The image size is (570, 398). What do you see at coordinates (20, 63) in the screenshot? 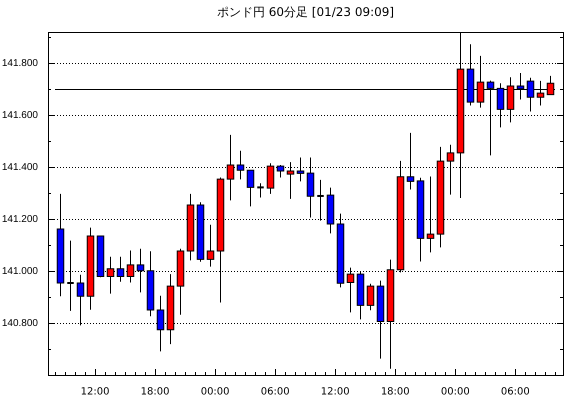
I see `y-tick-label: 141.800` at bounding box center [20, 63].